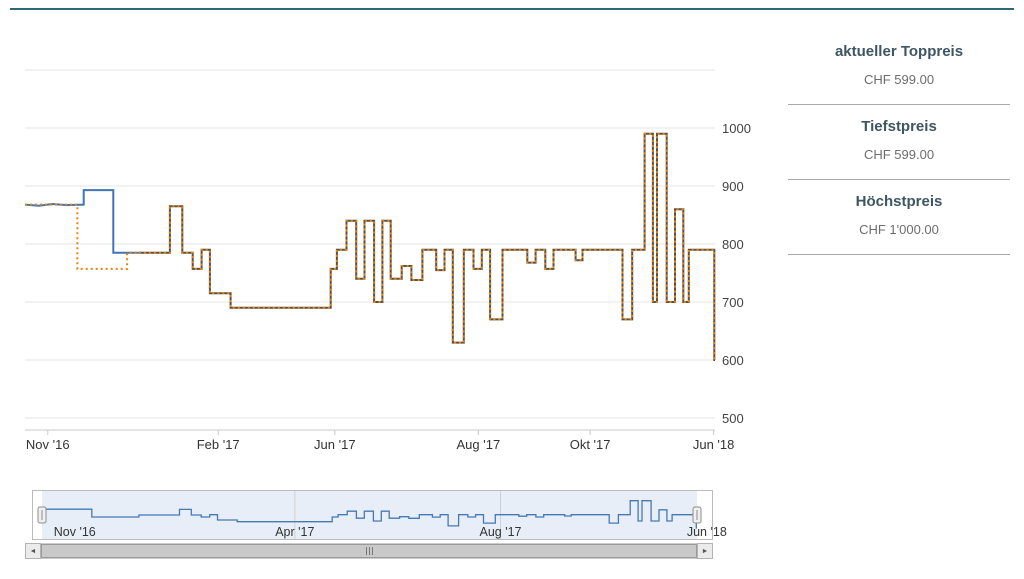 The width and height of the screenshot is (1024, 579). What do you see at coordinates (736, 128) in the screenshot?
I see `svg-text: 1000` at bounding box center [736, 128].